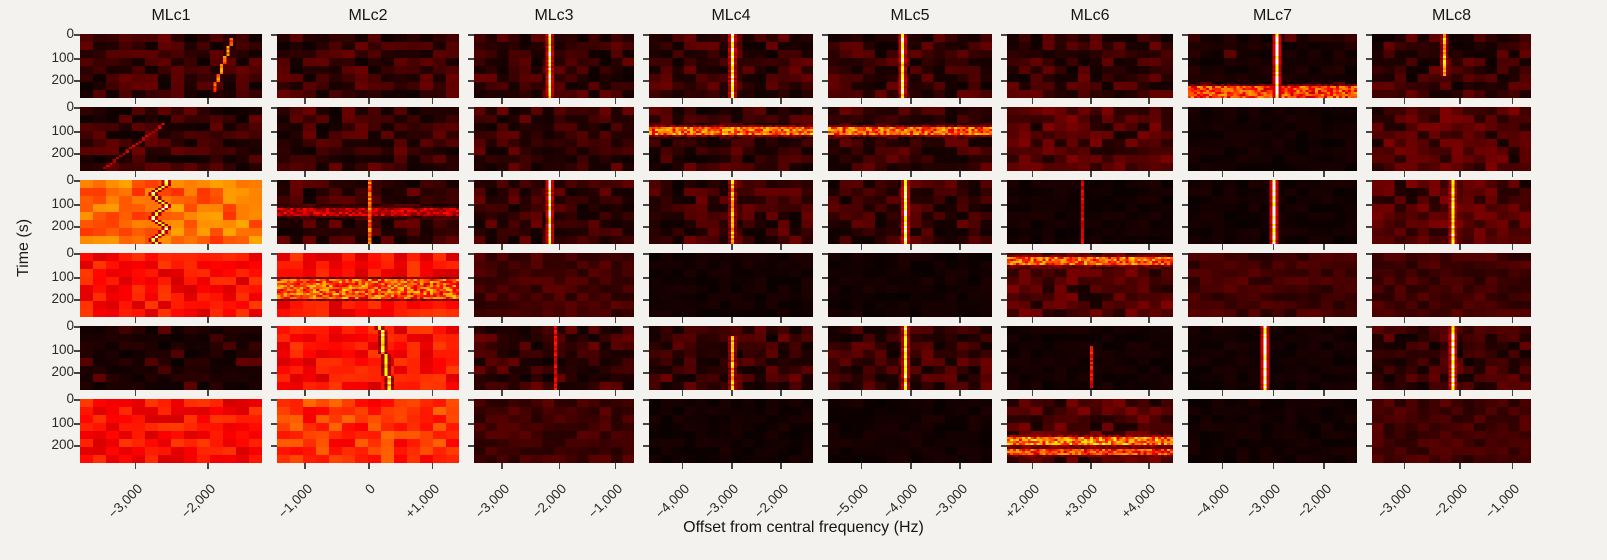 The height and width of the screenshot is (560, 1607). What do you see at coordinates (168, 142) in the screenshot?
I see `spectrogram-panel-MLc1-row2` at bounding box center [168, 142].